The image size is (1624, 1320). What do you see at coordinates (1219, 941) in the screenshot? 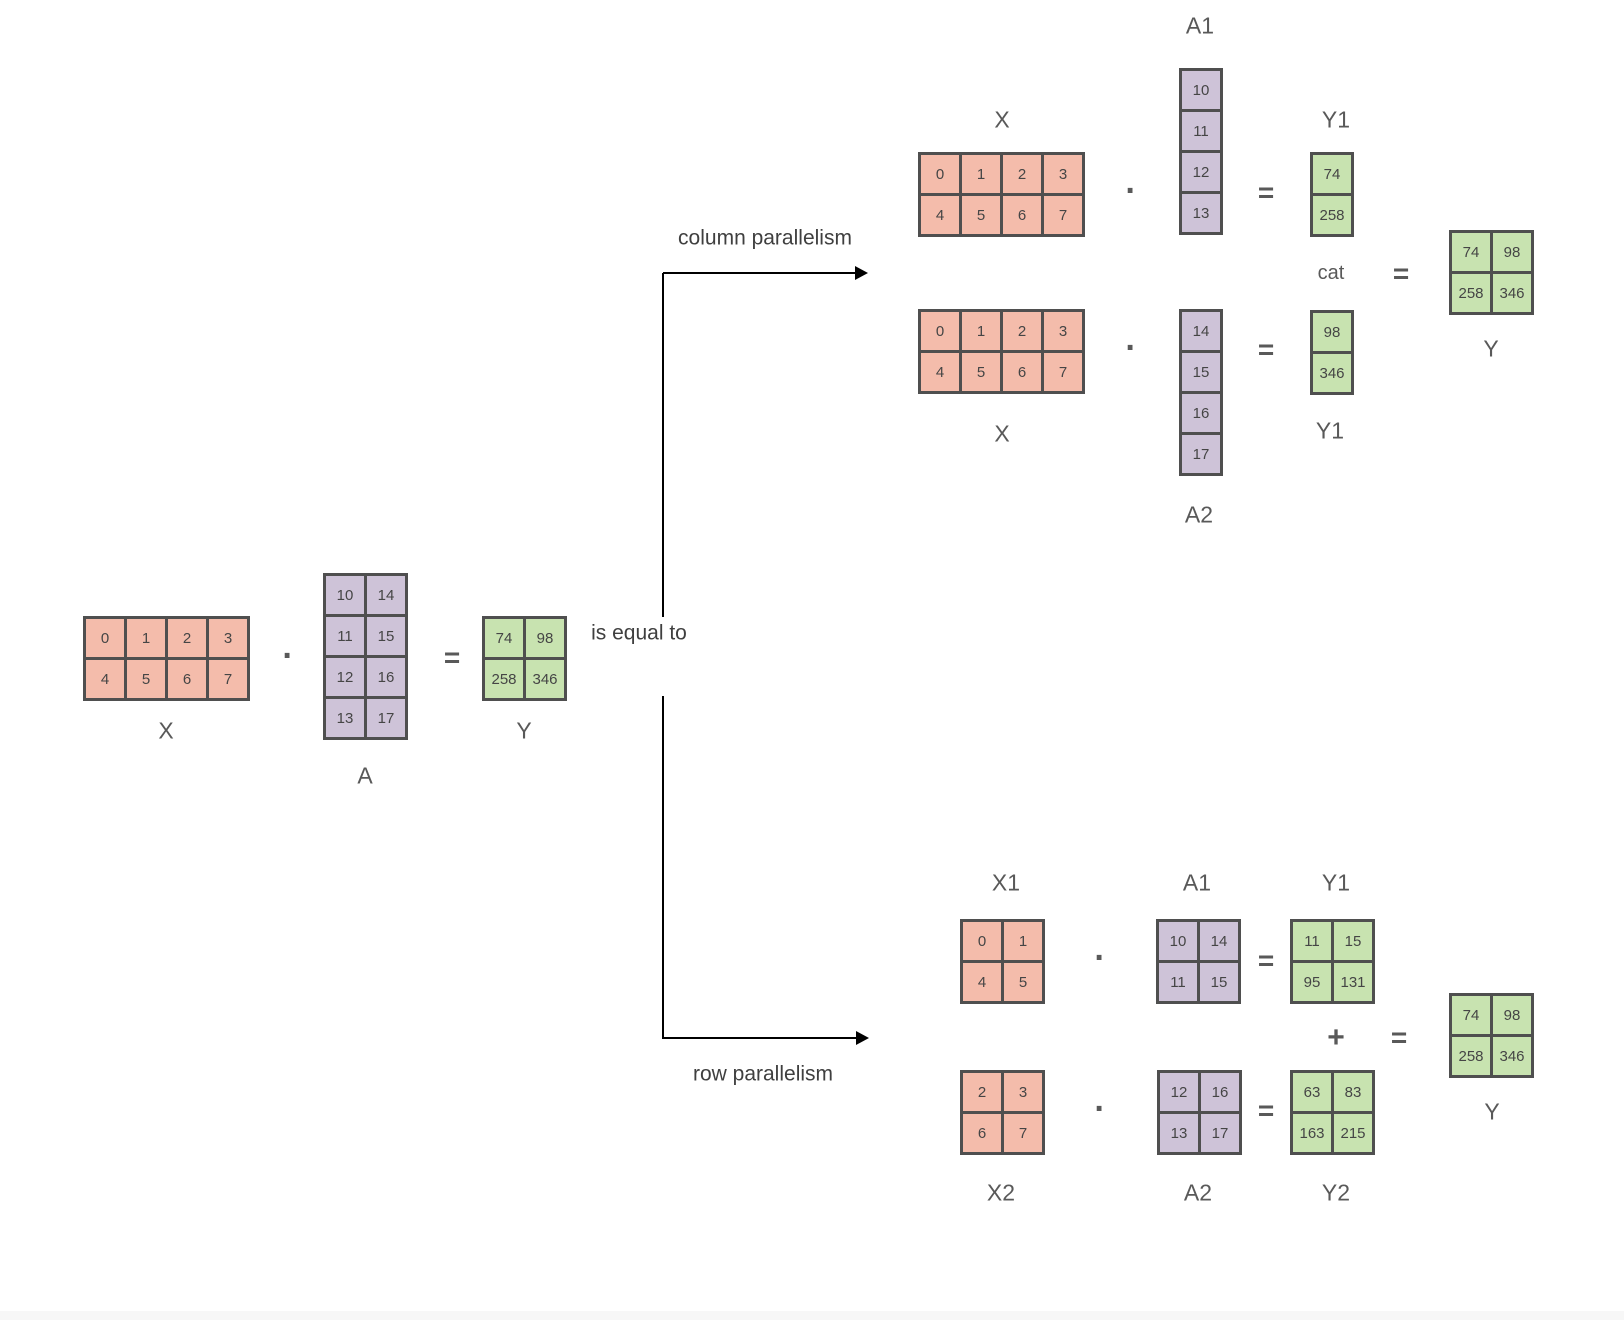
I see `matrix-cell: 14` at bounding box center [1219, 941].